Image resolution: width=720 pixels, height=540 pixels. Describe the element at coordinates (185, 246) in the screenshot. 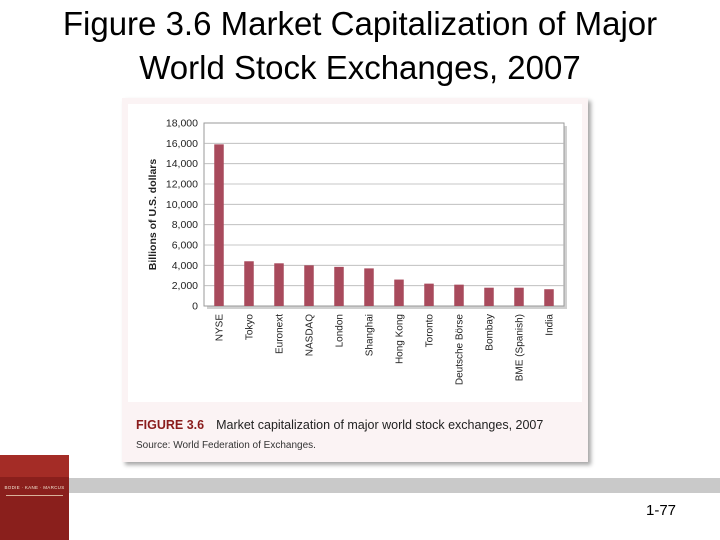

I see `y-tick-label: 6,000` at that location.